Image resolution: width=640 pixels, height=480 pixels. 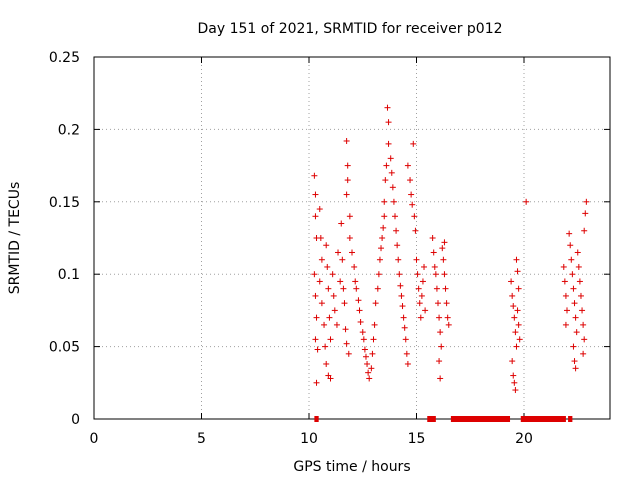 What do you see at coordinates (309, 439) in the screenshot?
I see `x-tick-label: 10` at bounding box center [309, 439].